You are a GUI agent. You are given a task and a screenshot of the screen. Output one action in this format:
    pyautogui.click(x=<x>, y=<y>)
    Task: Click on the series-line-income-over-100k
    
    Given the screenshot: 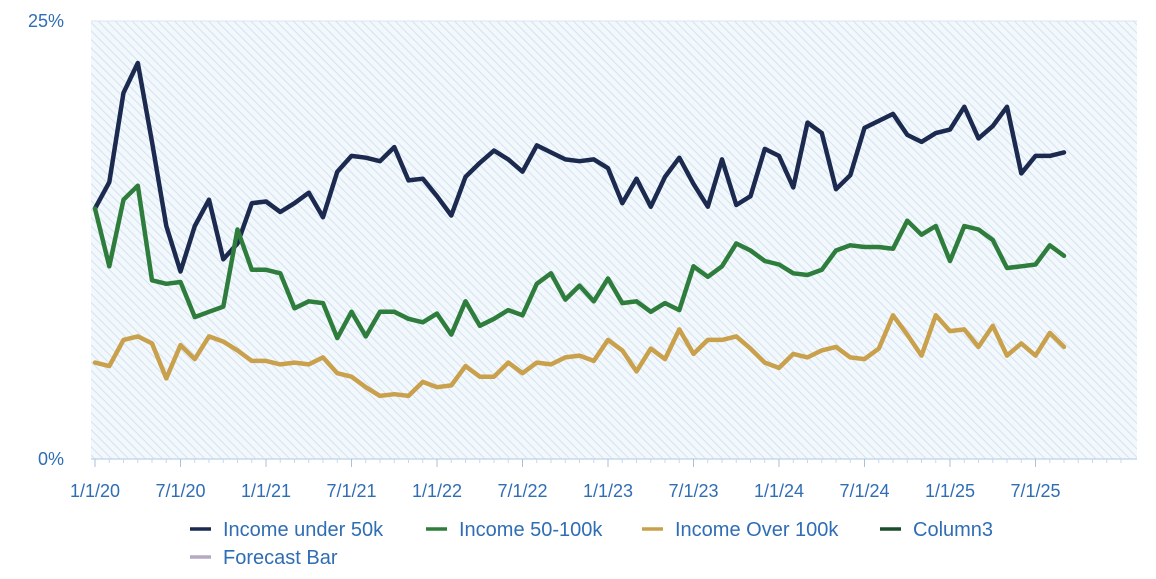 What is the action you would take?
    pyautogui.click(x=579, y=356)
    